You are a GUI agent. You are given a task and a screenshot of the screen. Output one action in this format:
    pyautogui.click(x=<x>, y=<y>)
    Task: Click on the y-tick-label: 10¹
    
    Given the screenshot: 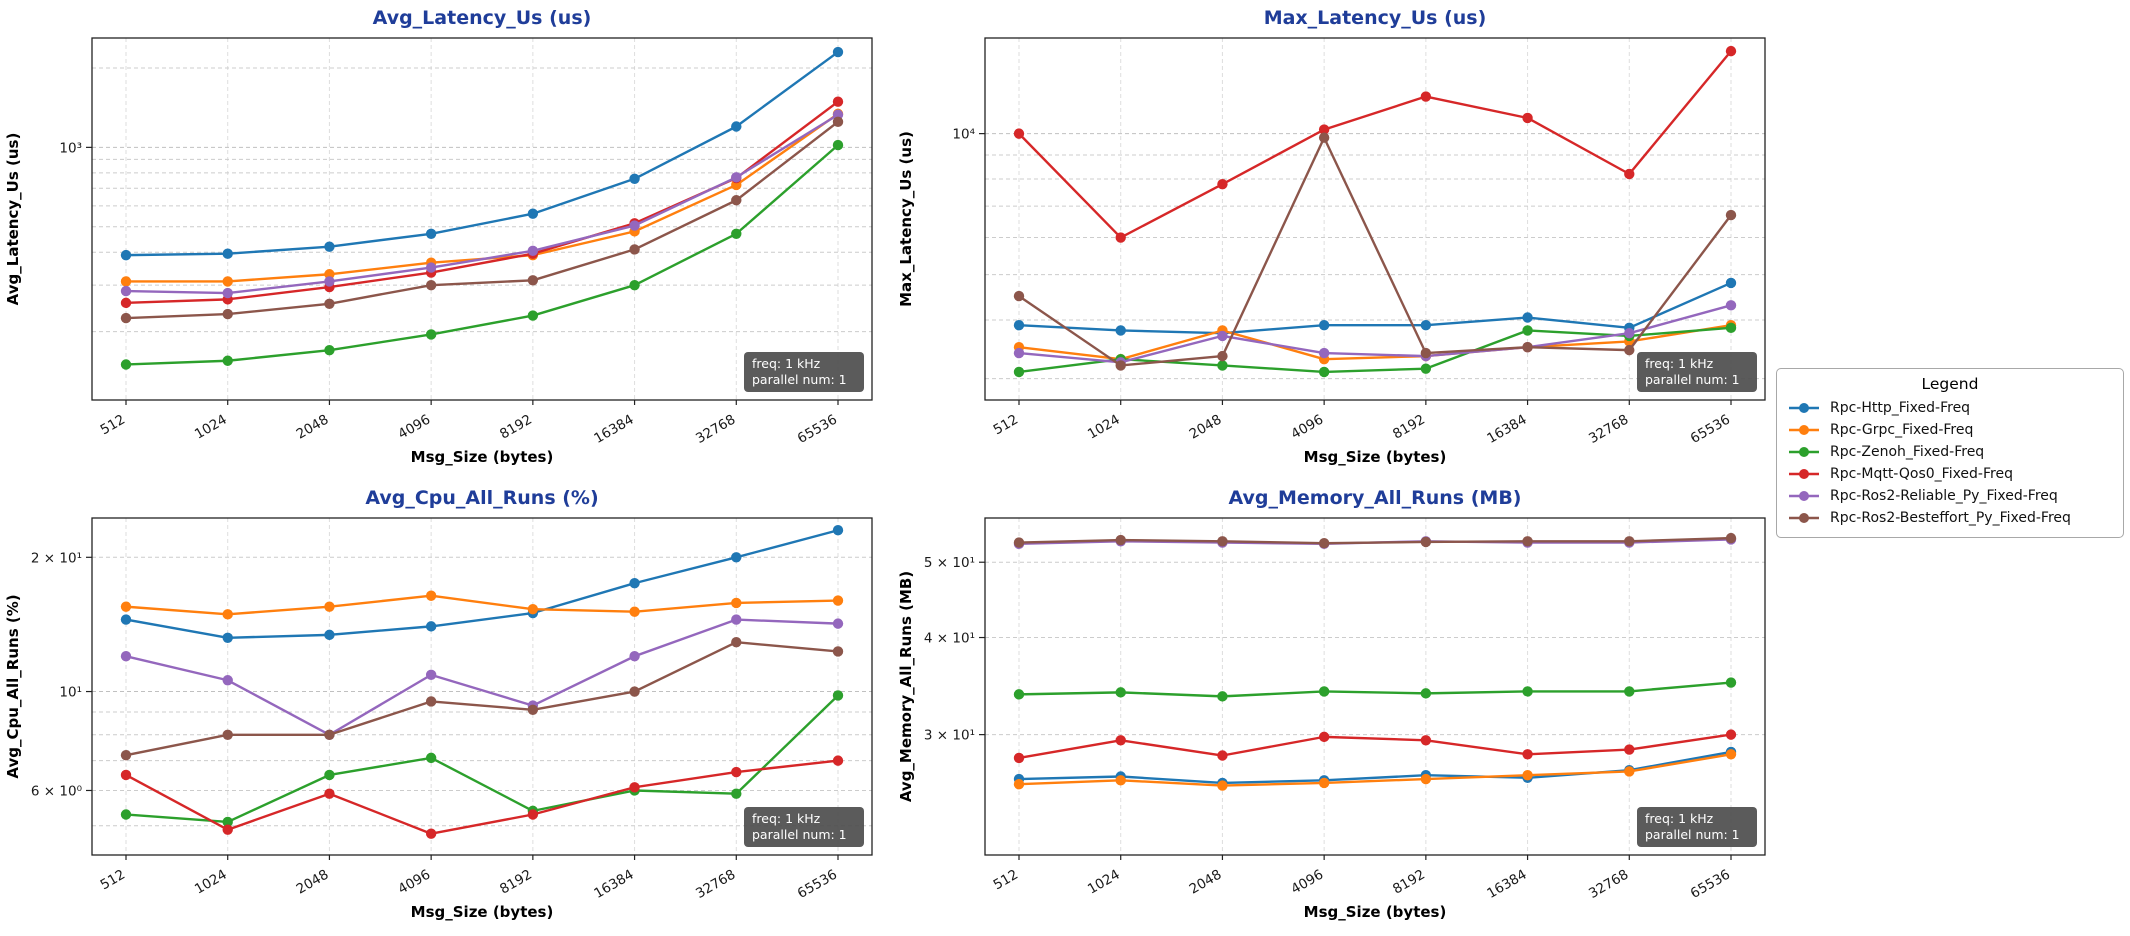 What is the action you would take?
    pyautogui.click(x=70, y=693)
    